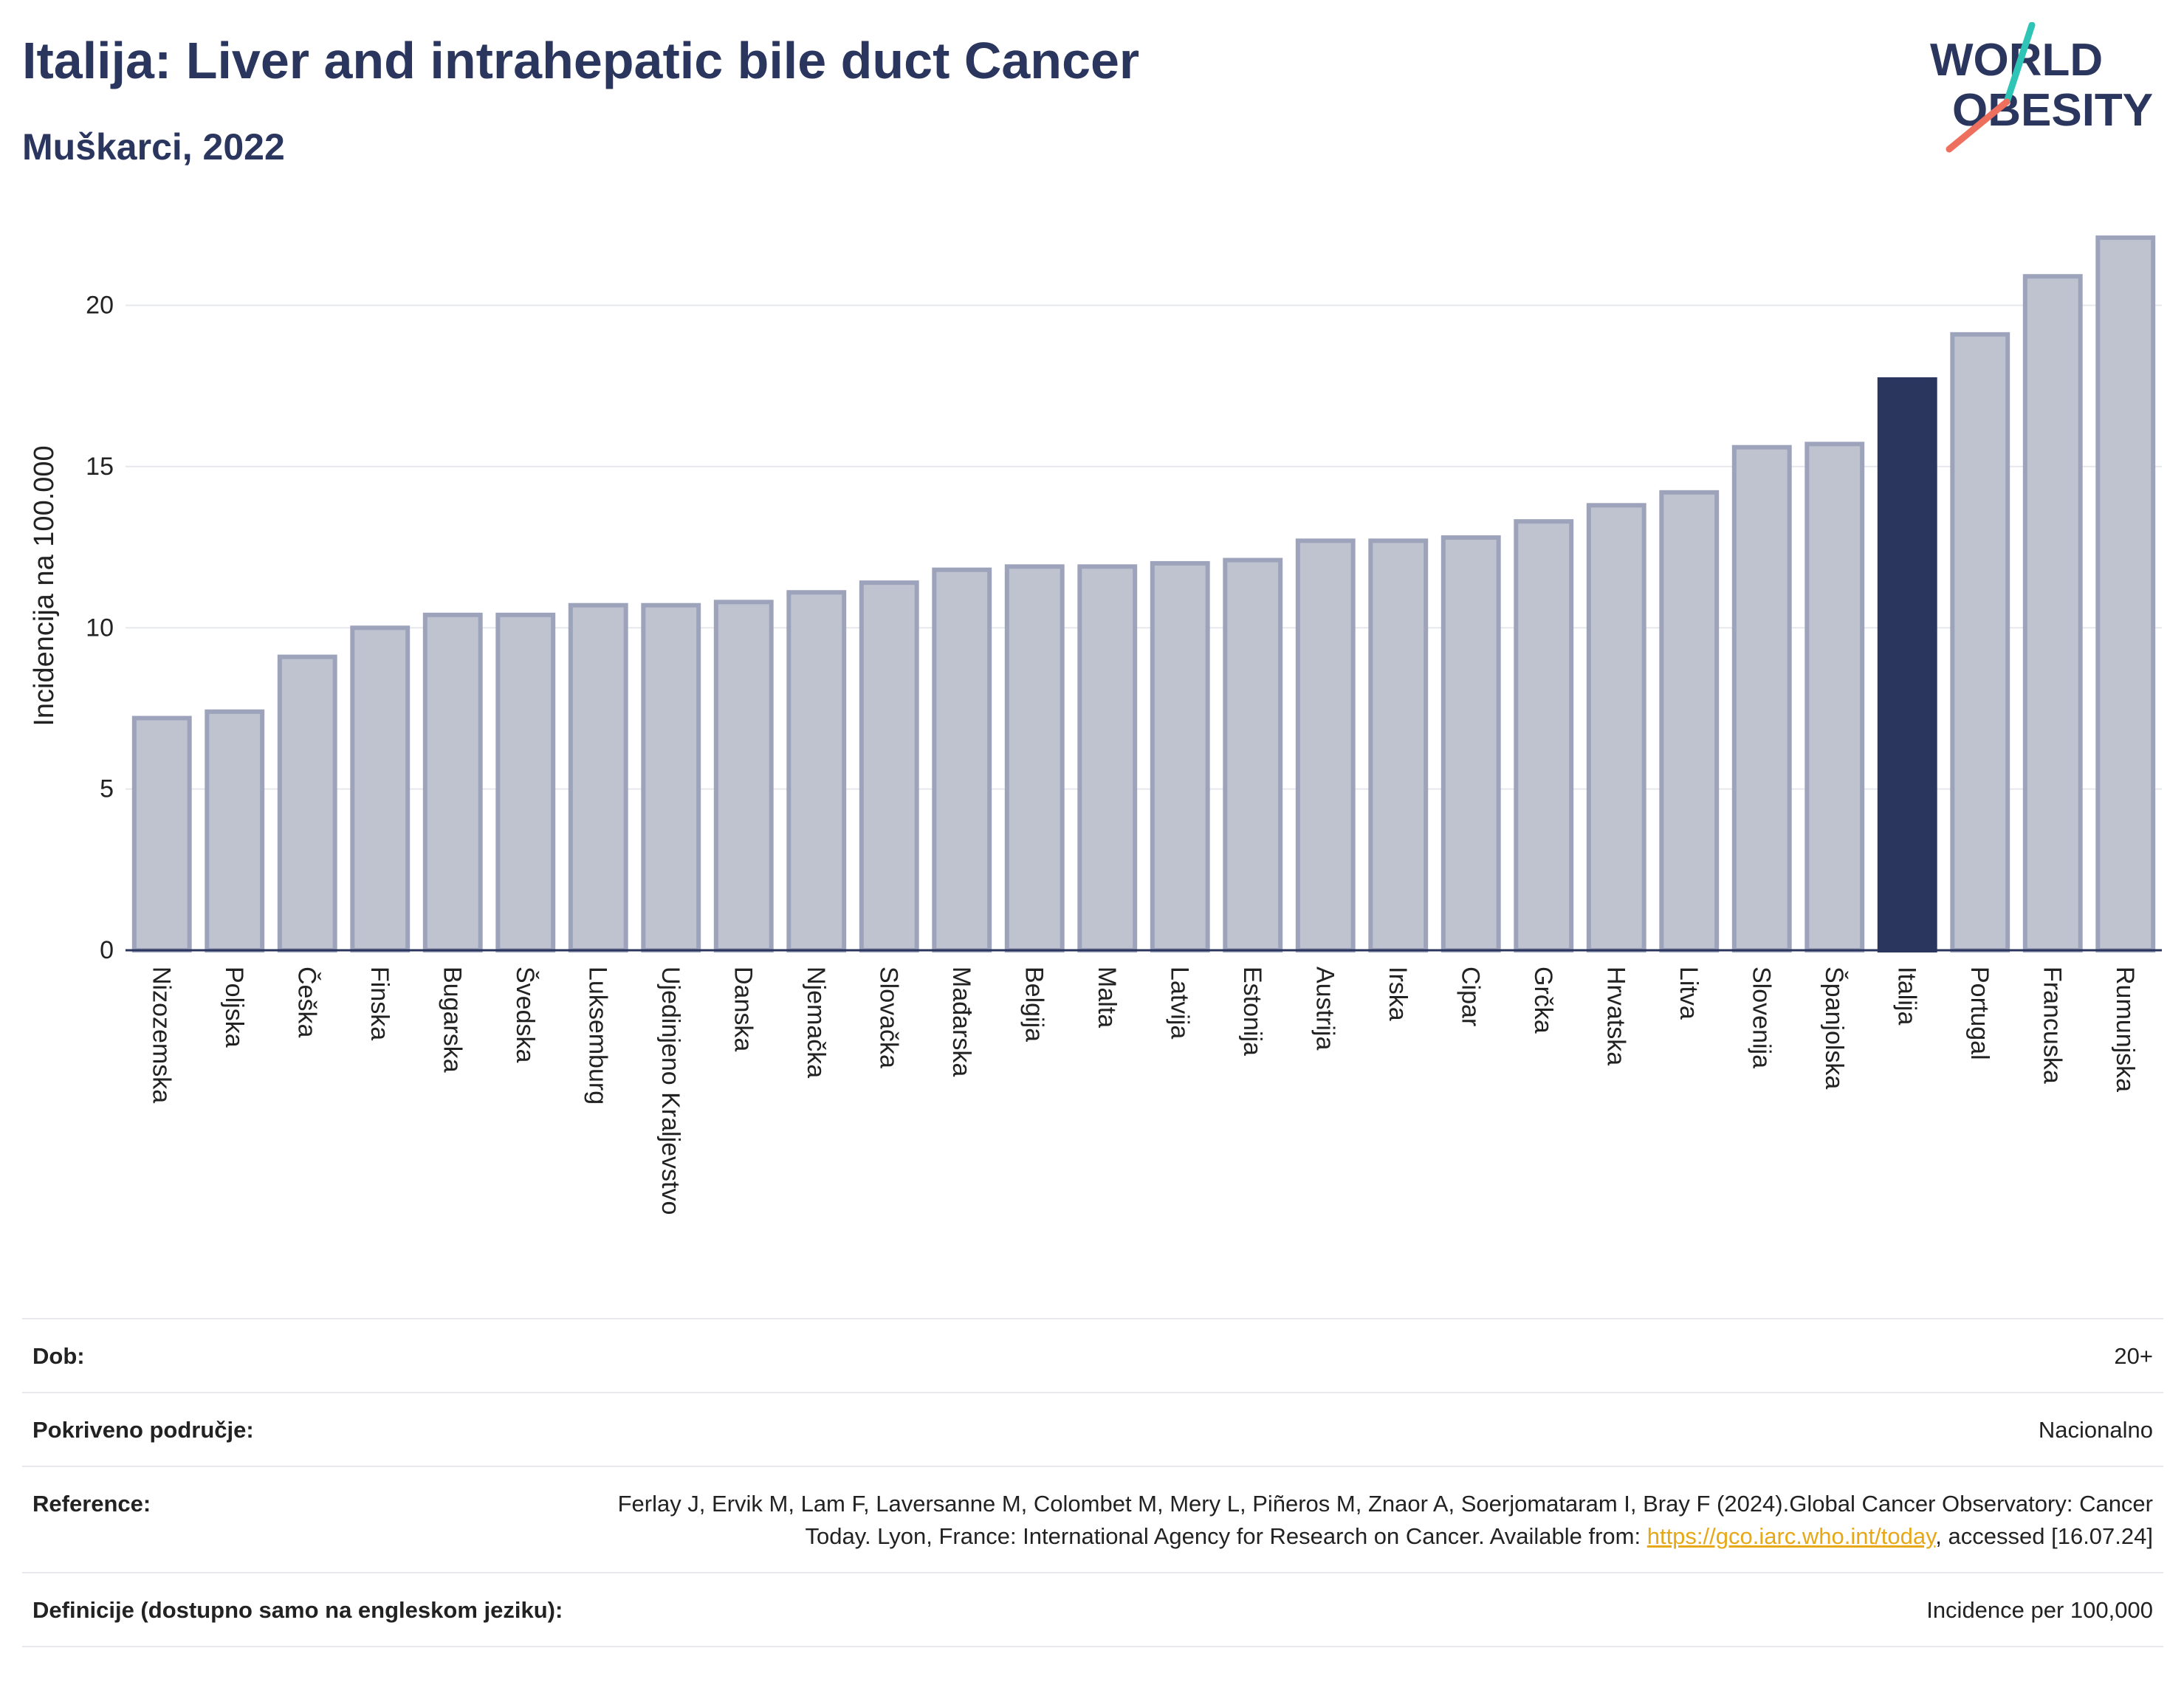 The height and width of the screenshot is (1696, 2184). What do you see at coordinates (1978, 125) in the screenshot?
I see `logo-slash-coral` at bounding box center [1978, 125].